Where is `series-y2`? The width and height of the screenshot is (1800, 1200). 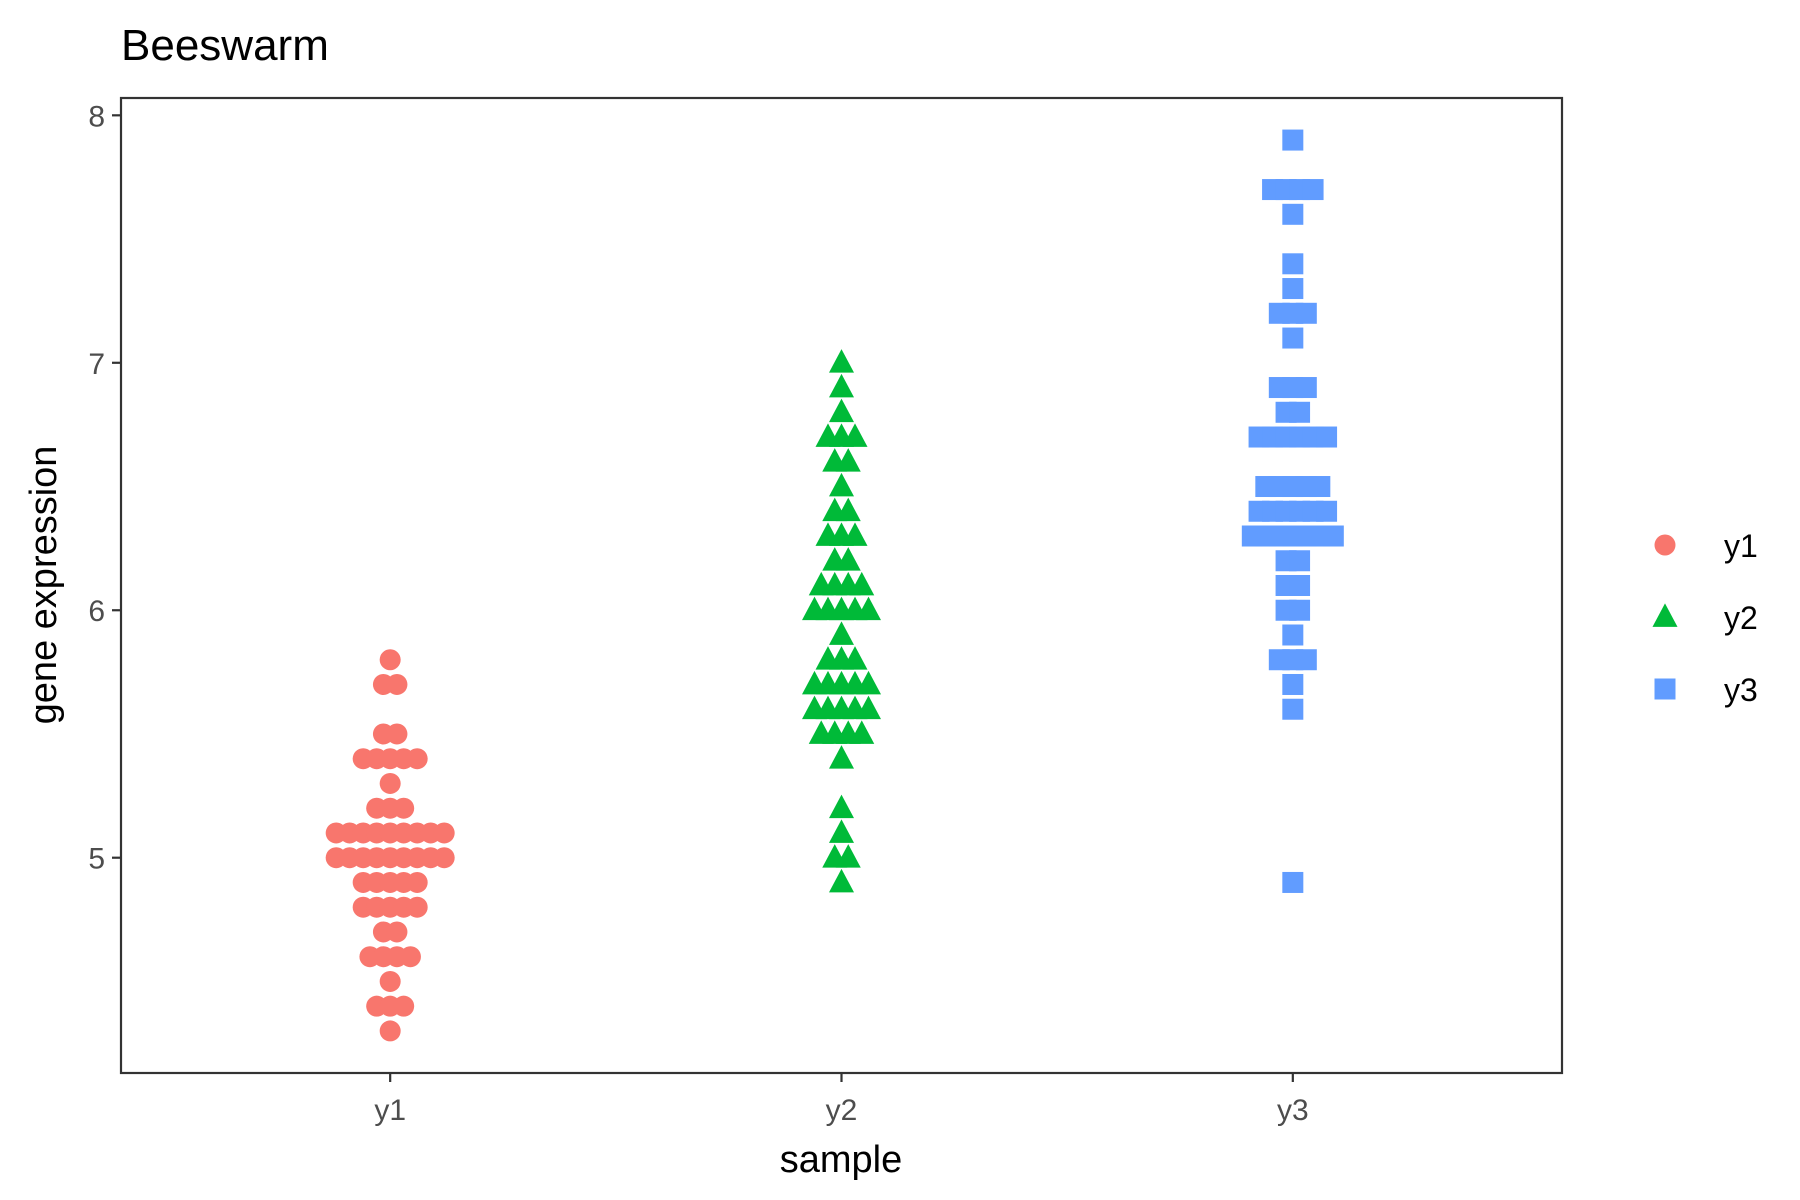
series-y2 is located at coordinates (841, 621).